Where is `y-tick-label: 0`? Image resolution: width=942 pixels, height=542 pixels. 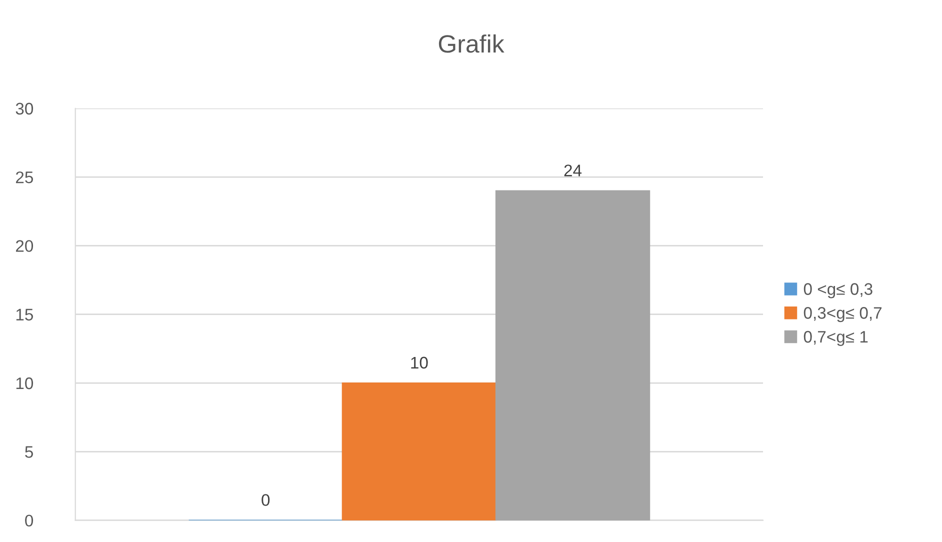 y-tick-label: 0 is located at coordinates (29, 520).